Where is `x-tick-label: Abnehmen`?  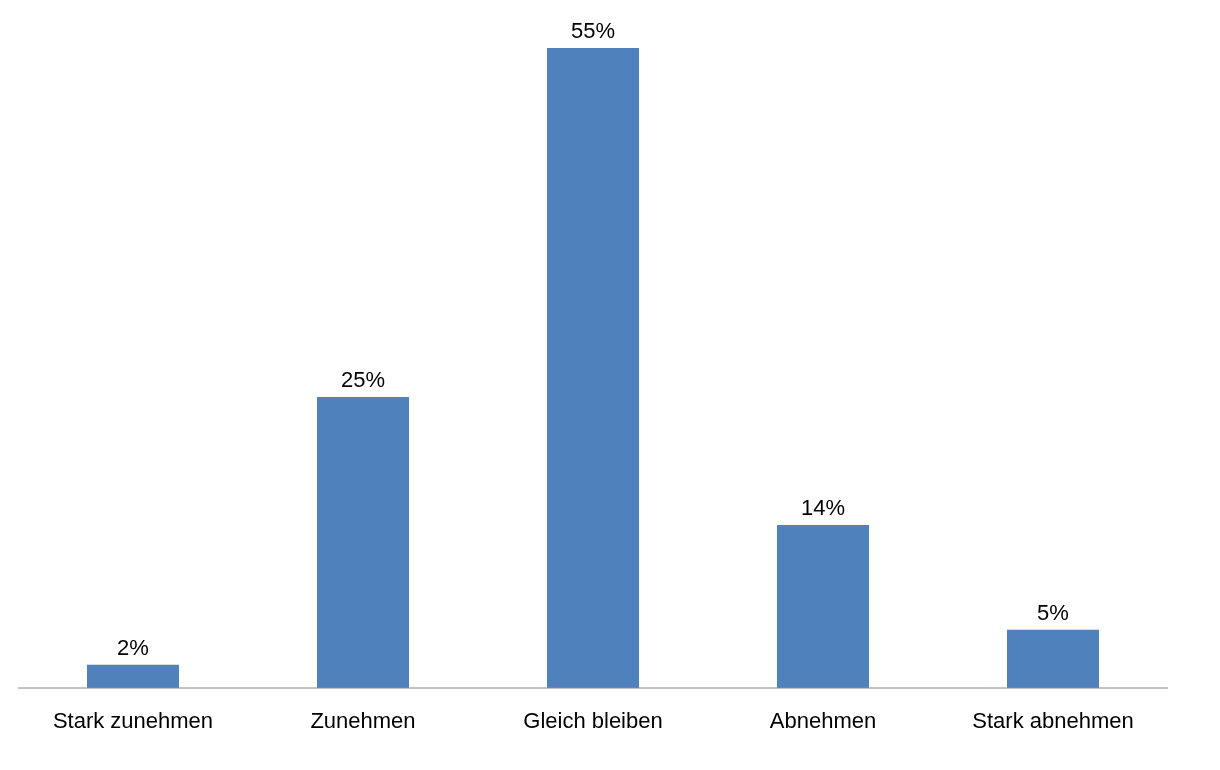
x-tick-label: Abnehmen is located at coordinates (823, 720).